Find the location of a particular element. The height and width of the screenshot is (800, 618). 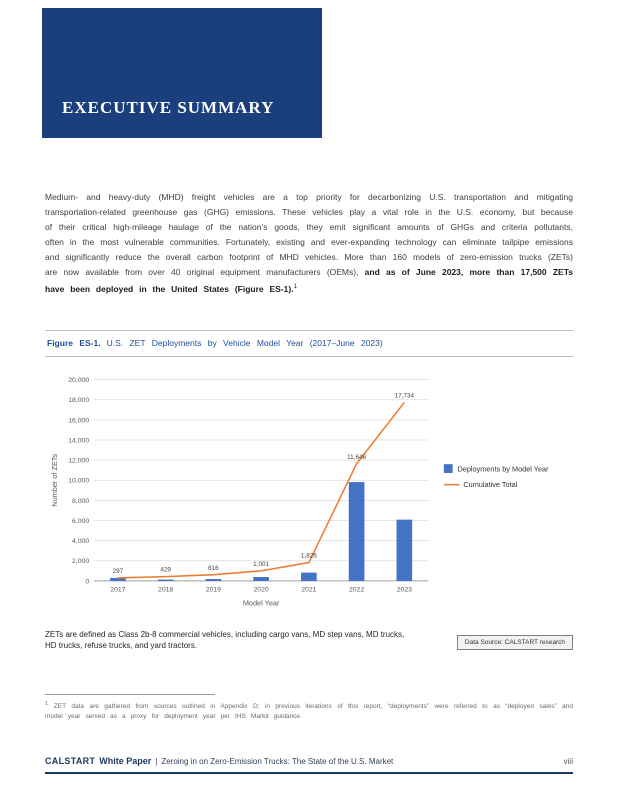

footnote-reference-marker: 1 is located at coordinates (295, 287).